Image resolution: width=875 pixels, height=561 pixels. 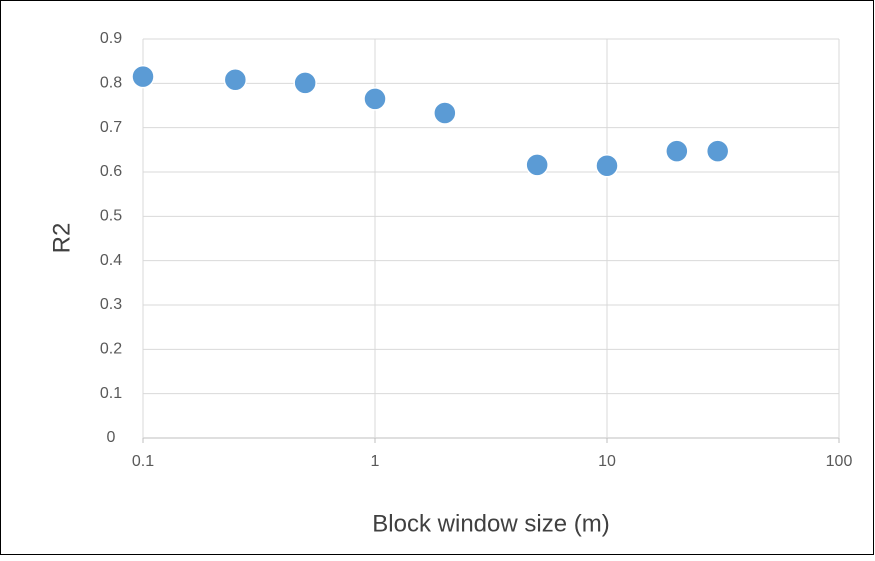 What do you see at coordinates (111, 393) in the screenshot?
I see `y-tick-label: 0.1` at bounding box center [111, 393].